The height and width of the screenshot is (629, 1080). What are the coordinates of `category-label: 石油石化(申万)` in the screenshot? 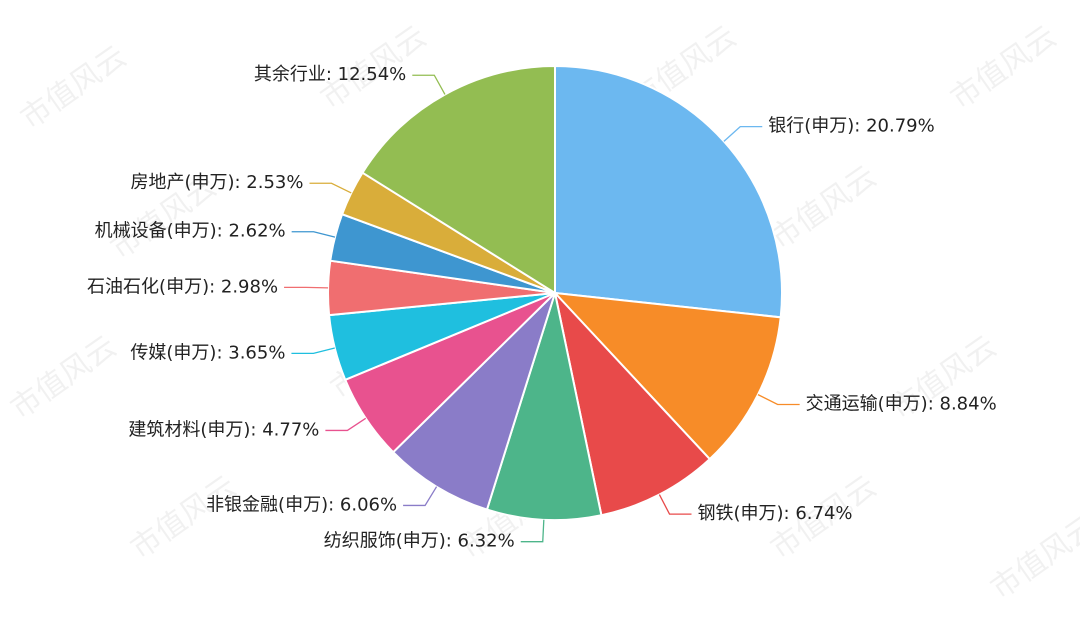 It's located at (148, 286).